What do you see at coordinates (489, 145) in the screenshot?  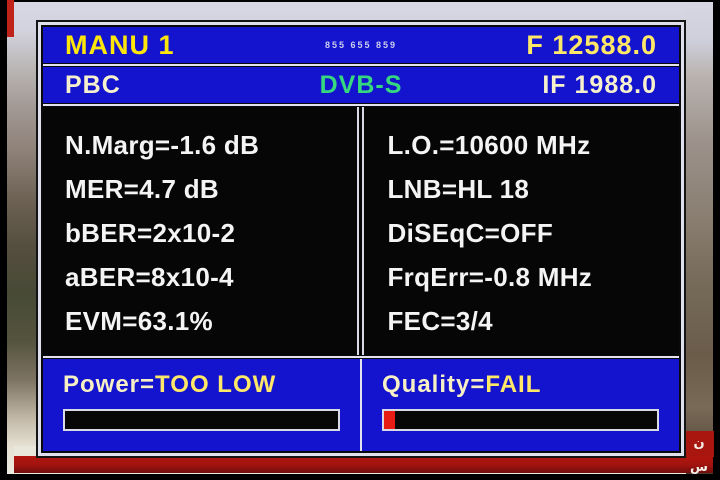 I see `metric-lo-frequency: L.O.=10600 MHz` at bounding box center [489, 145].